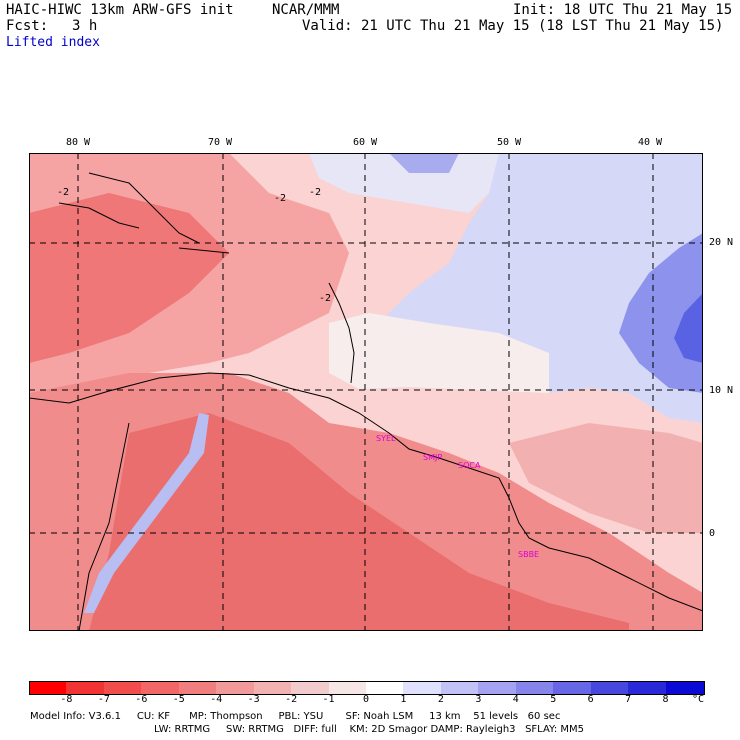  I want to click on fcst-label: Fcst:, so click(27, 26).